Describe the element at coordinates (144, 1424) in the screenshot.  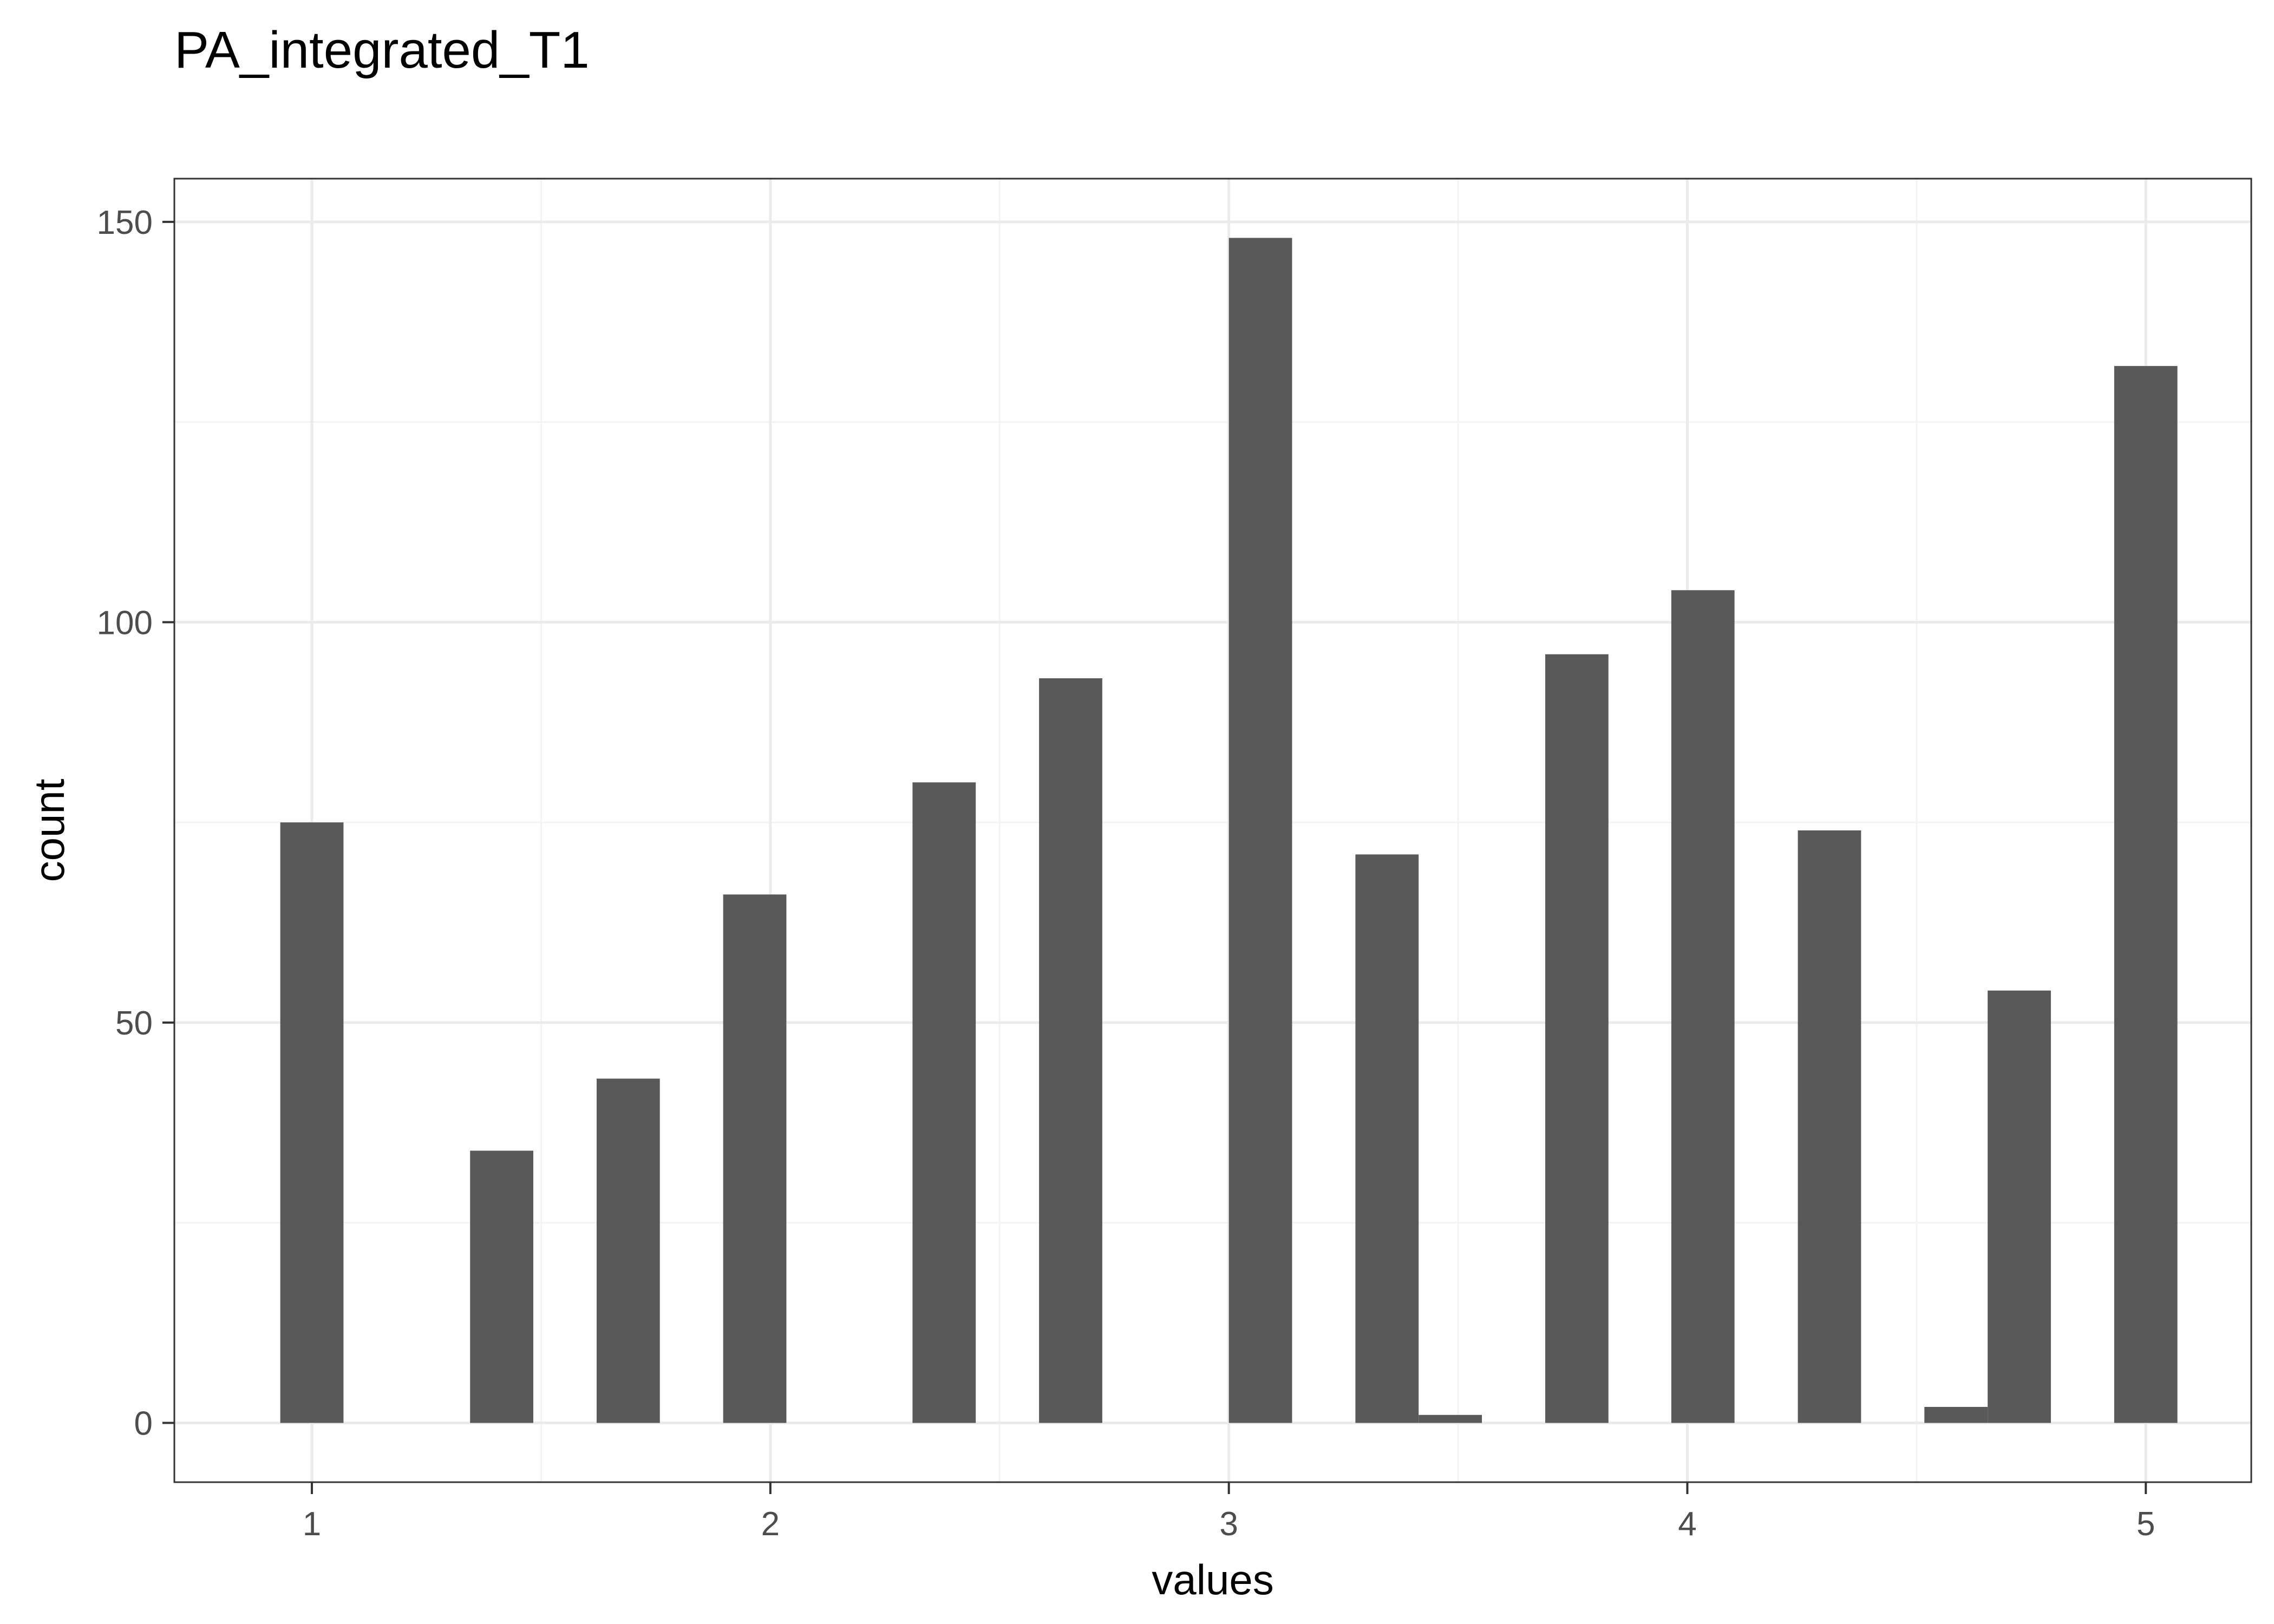
I see `y-tick-label: 0` at that location.